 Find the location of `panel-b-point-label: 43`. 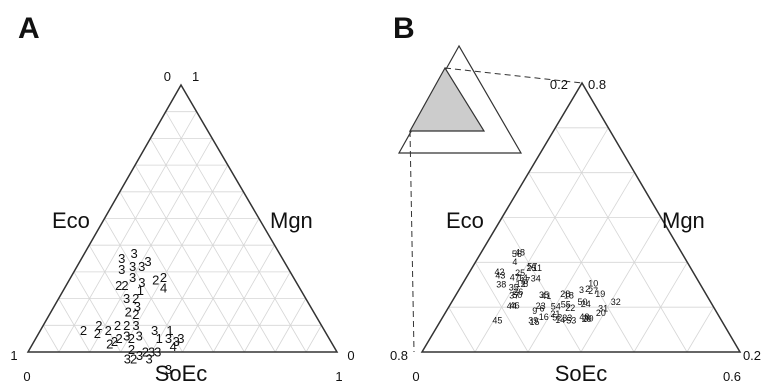

panel-b-point-label: 43 is located at coordinates (500, 276).